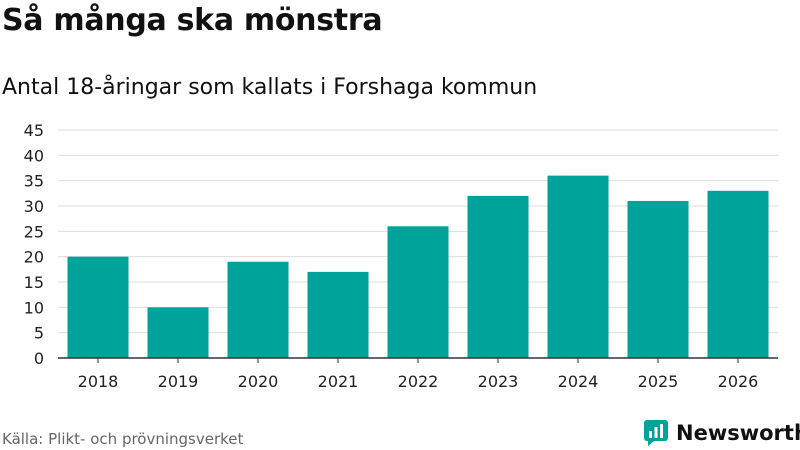 The width and height of the screenshot is (800, 450). What do you see at coordinates (738, 381) in the screenshot?
I see `x-tick-label: 2026` at bounding box center [738, 381].